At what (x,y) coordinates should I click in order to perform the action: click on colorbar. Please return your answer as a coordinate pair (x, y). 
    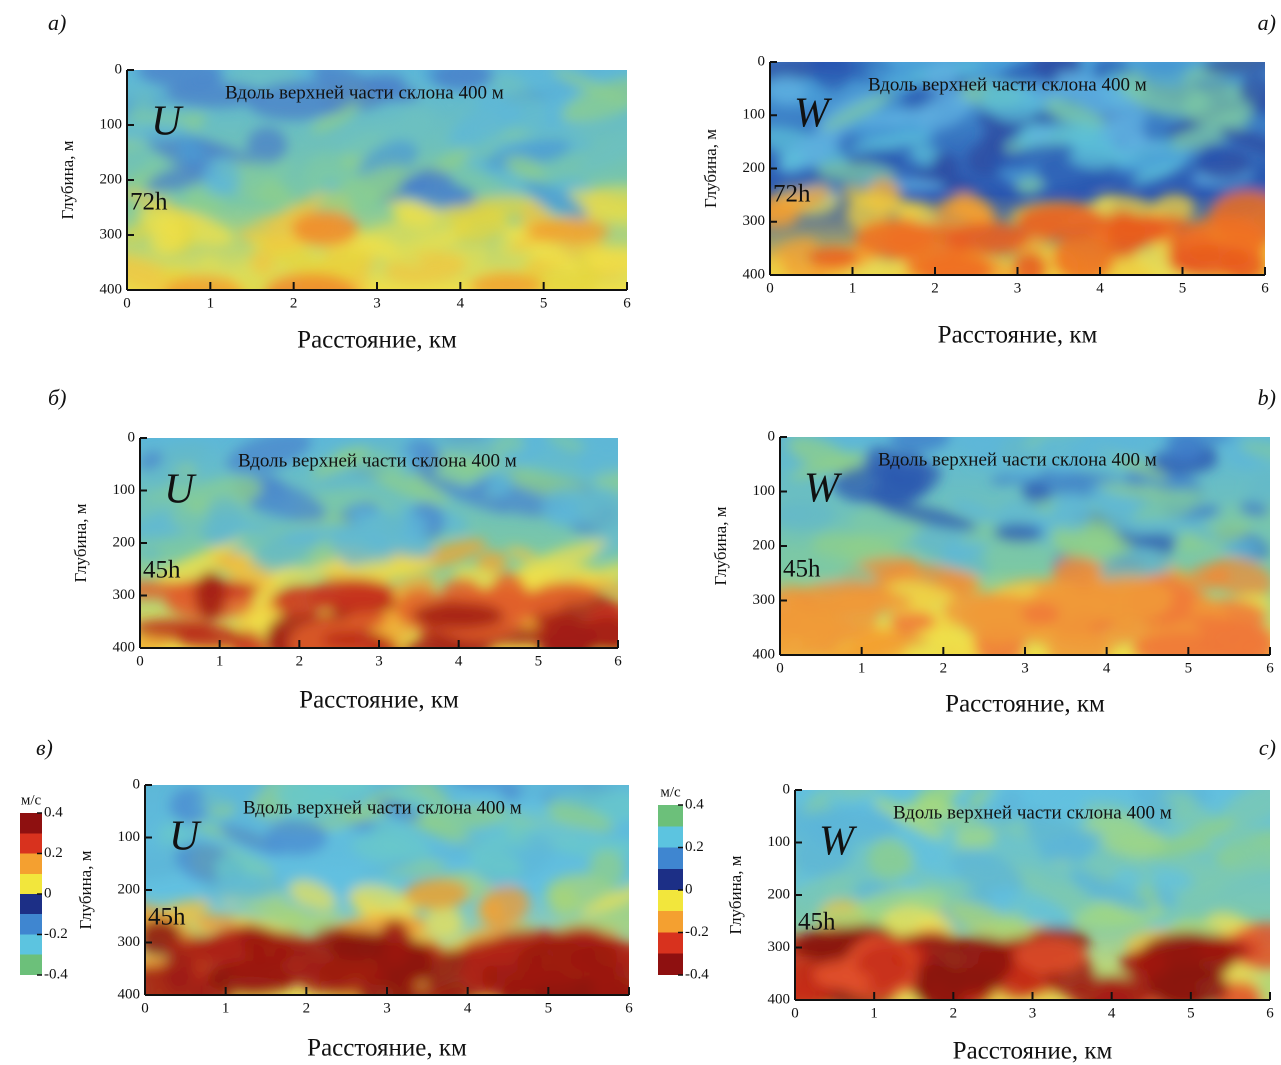
    Looking at the image, I should click on (31, 894).